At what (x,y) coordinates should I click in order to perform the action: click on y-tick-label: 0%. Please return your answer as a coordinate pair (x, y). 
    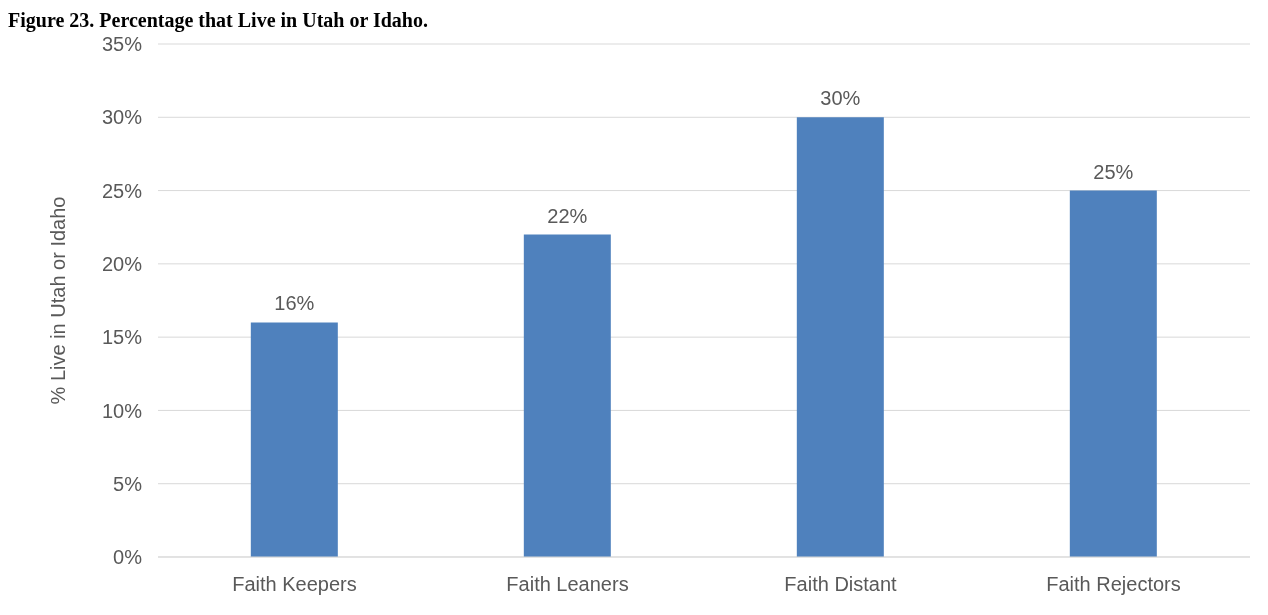
    Looking at the image, I should click on (128, 557).